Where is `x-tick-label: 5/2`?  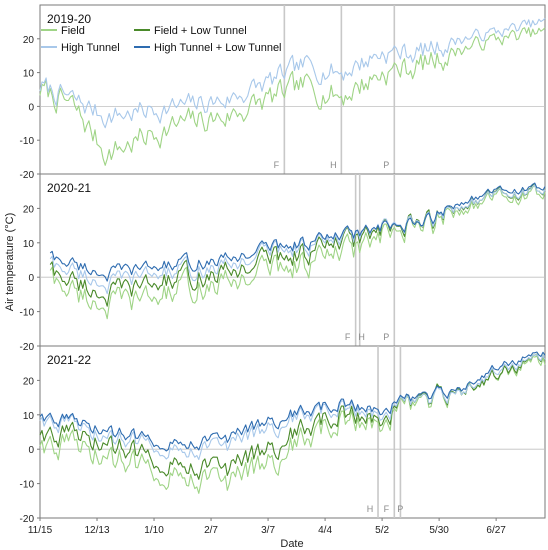 x-tick-label: 5/2 is located at coordinates (382, 530).